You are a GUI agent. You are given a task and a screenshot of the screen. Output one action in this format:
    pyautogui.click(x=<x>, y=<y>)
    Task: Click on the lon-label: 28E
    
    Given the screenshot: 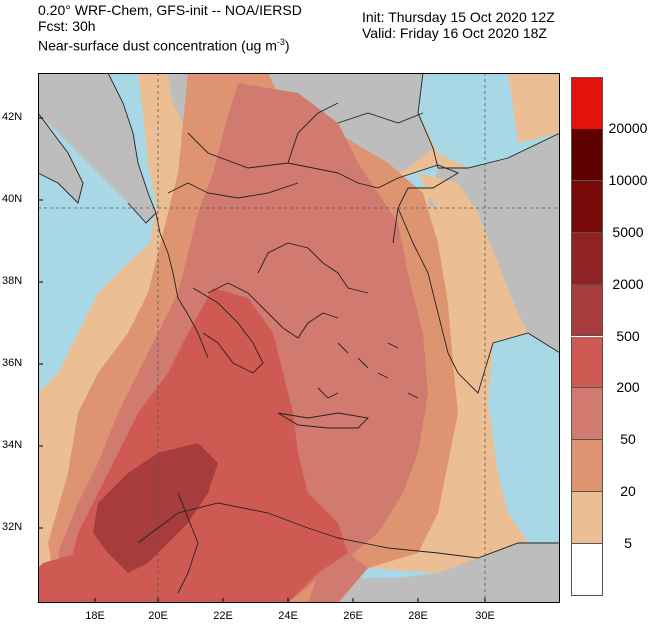 What is the action you would take?
    pyautogui.click(x=418, y=616)
    